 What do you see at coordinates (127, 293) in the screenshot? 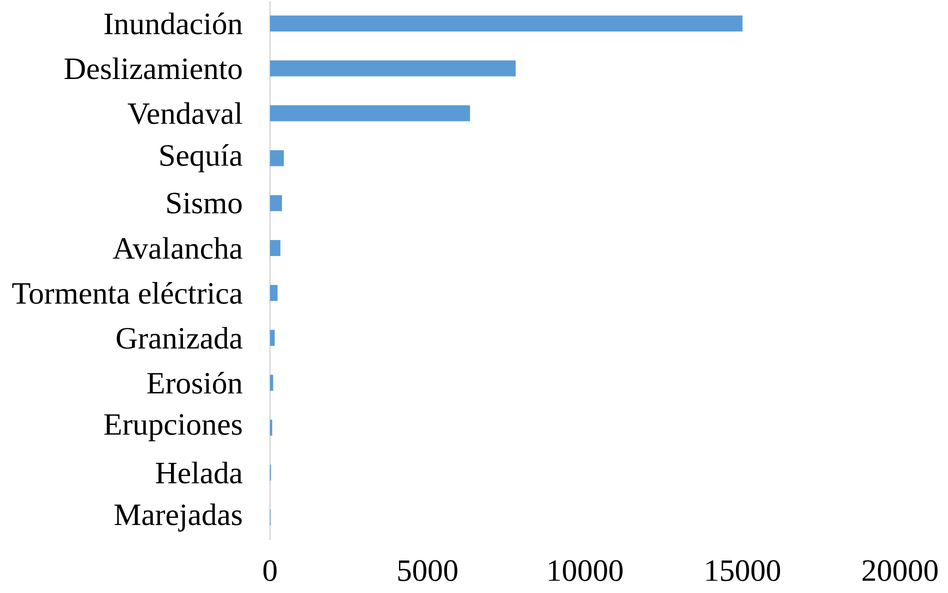
I see `y-tick-label: Tormenta eléctrica` at bounding box center [127, 293].